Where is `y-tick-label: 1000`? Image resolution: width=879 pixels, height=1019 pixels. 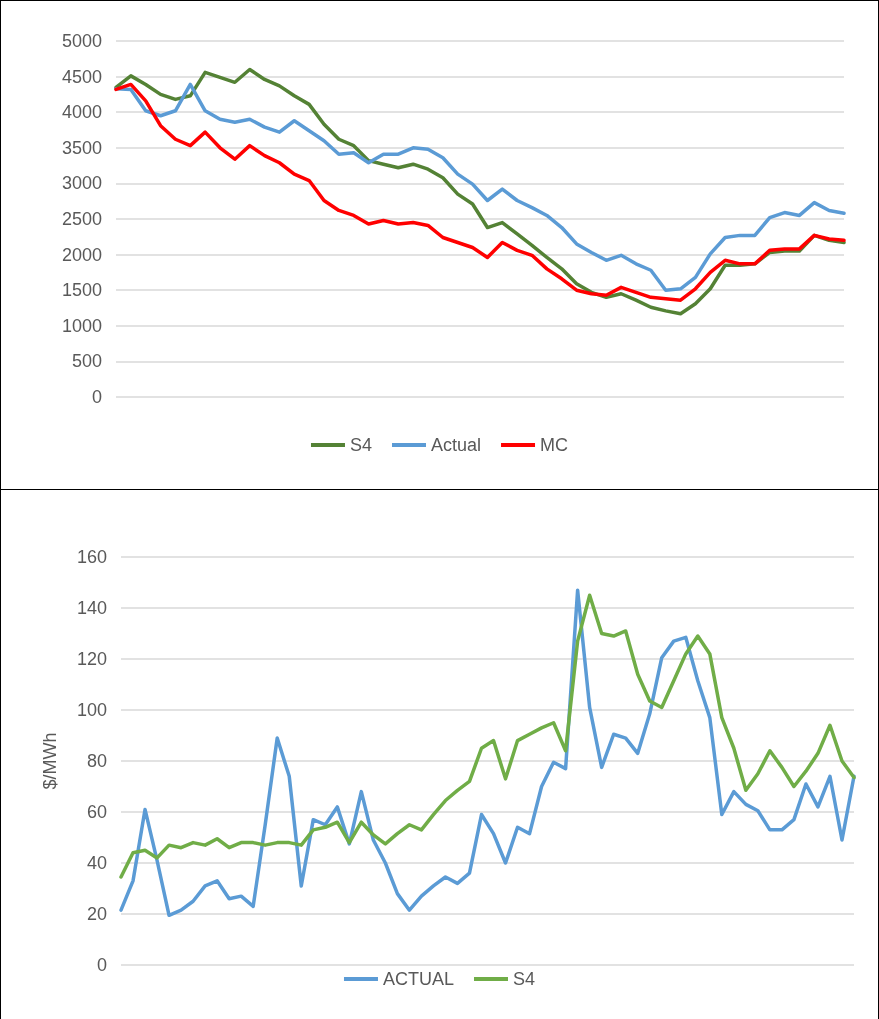 y-tick-label: 1000 is located at coordinates (81, 325).